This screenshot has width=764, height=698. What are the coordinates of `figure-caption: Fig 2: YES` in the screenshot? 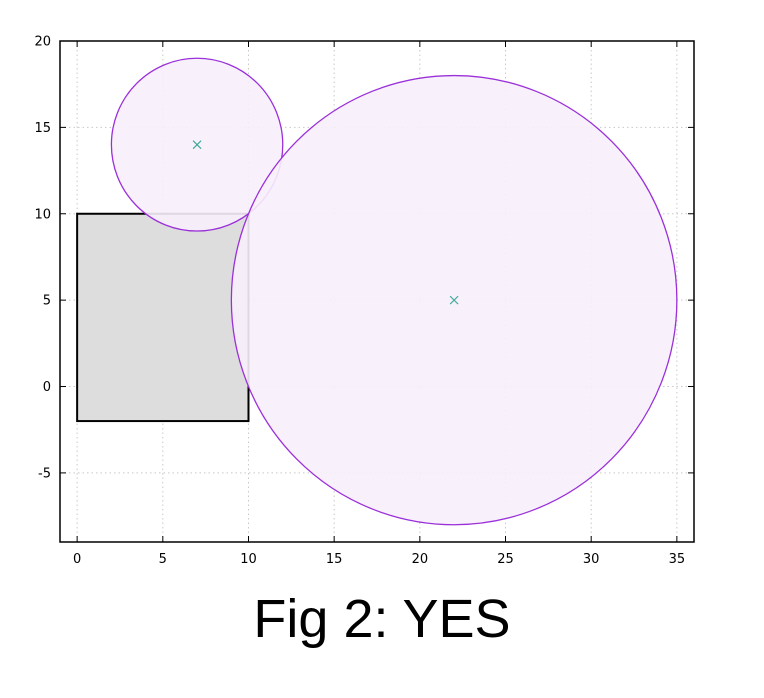 It's located at (382, 619).